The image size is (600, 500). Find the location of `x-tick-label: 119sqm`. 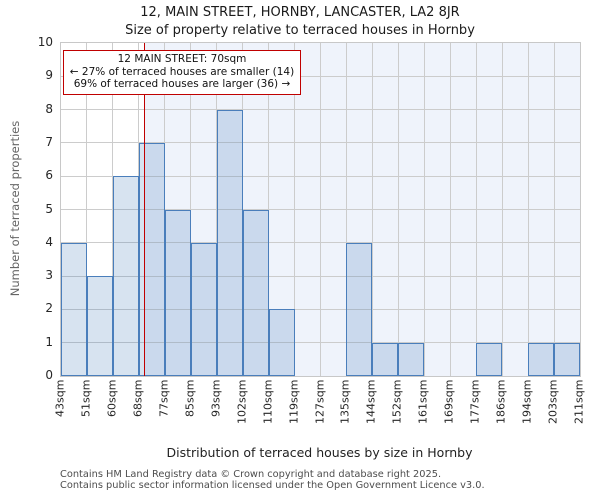

x-tick-label: 119sqm is located at coordinates (294, 401).